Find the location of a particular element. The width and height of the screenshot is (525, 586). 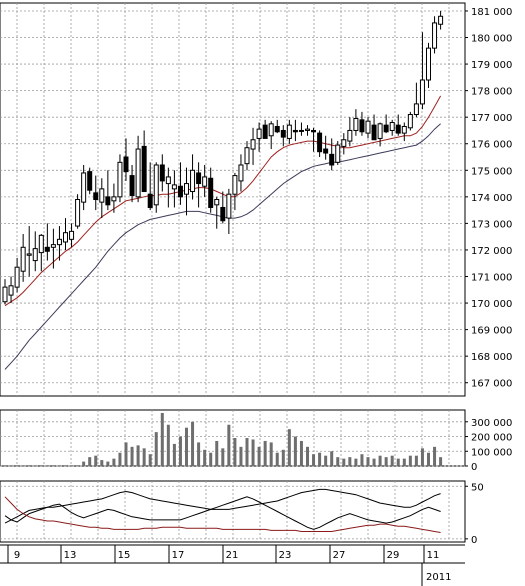

volume-tick-label: 200 000 is located at coordinates (491, 438).